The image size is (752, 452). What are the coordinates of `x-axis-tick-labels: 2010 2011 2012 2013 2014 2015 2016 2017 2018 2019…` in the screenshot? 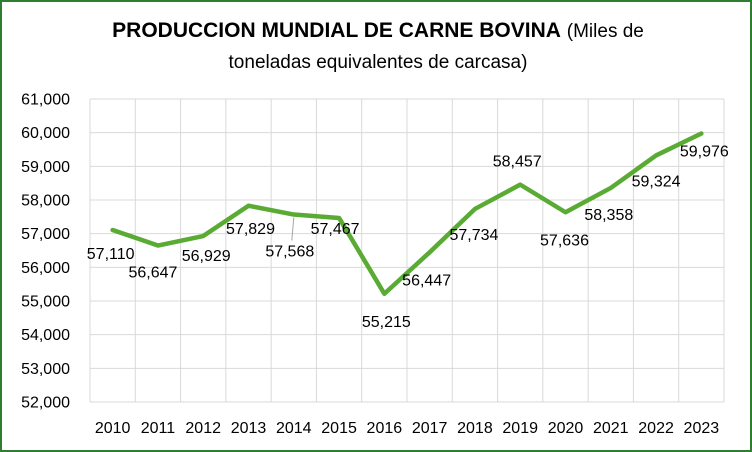 It's located at (407, 428).